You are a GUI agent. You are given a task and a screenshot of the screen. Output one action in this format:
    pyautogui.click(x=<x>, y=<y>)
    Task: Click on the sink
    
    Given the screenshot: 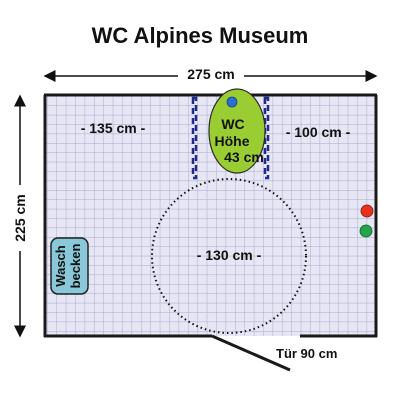 What is the action you would take?
    pyautogui.click(x=69, y=266)
    